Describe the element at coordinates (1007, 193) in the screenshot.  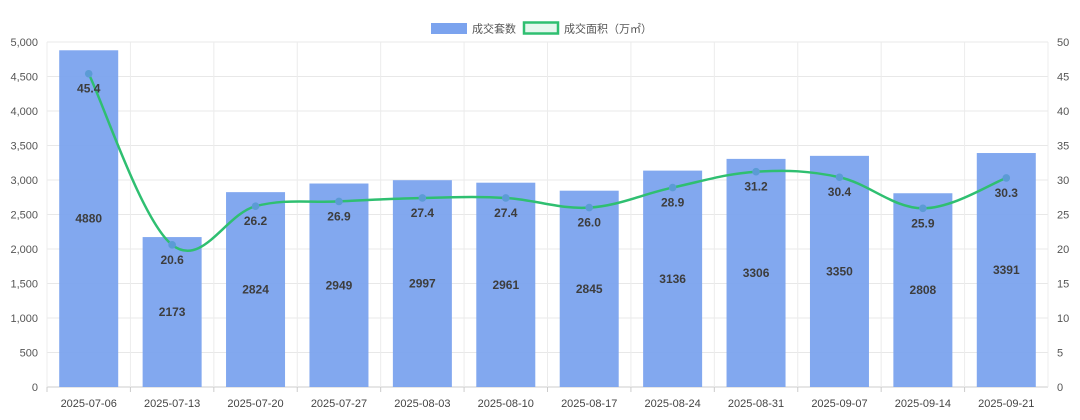
I see `line-value-label: 30.3` at that location.